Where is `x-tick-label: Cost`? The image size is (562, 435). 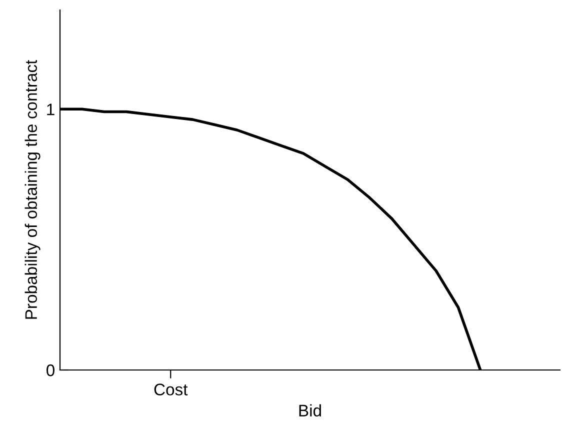
x-tick-label: Cost is located at coordinates (171, 390).